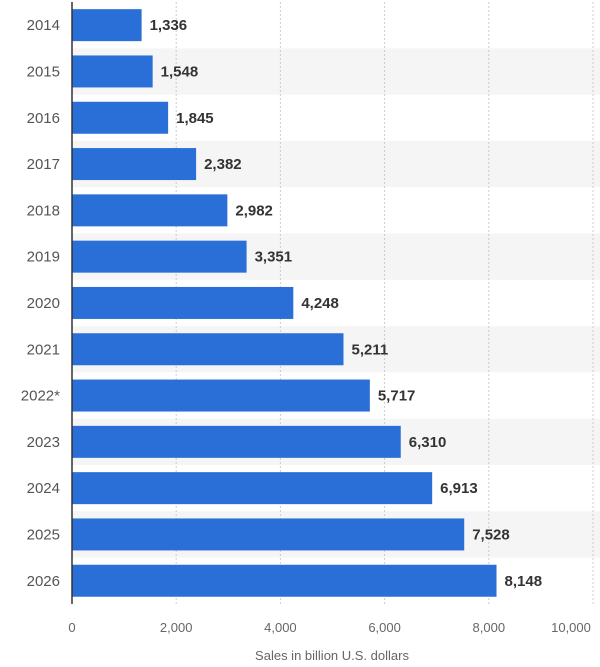 The image size is (600, 667). Describe the element at coordinates (134, 164) in the screenshot. I see `bar-2017` at that location.